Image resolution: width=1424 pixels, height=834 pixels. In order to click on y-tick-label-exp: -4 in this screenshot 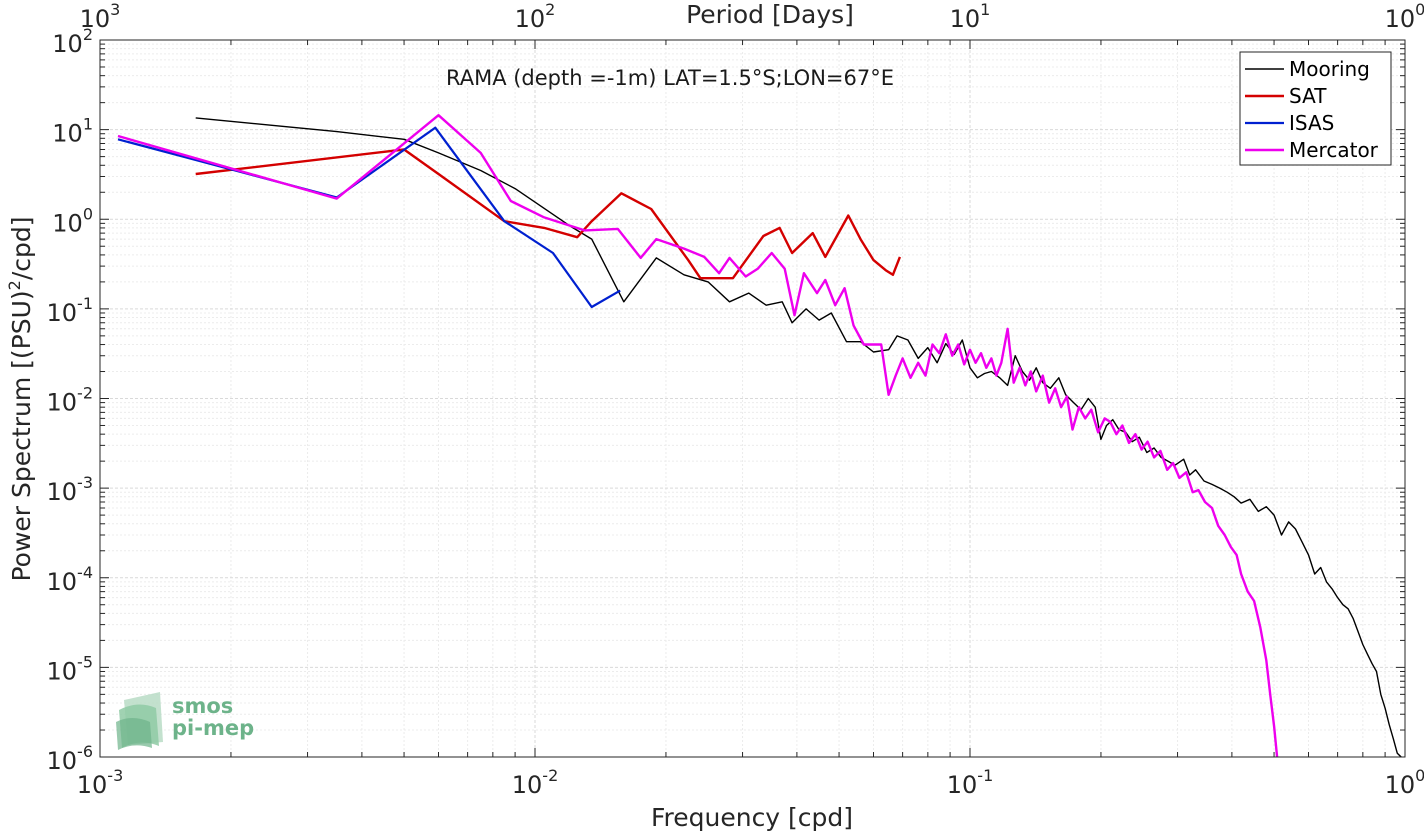, I will do `click(85, 572)`.